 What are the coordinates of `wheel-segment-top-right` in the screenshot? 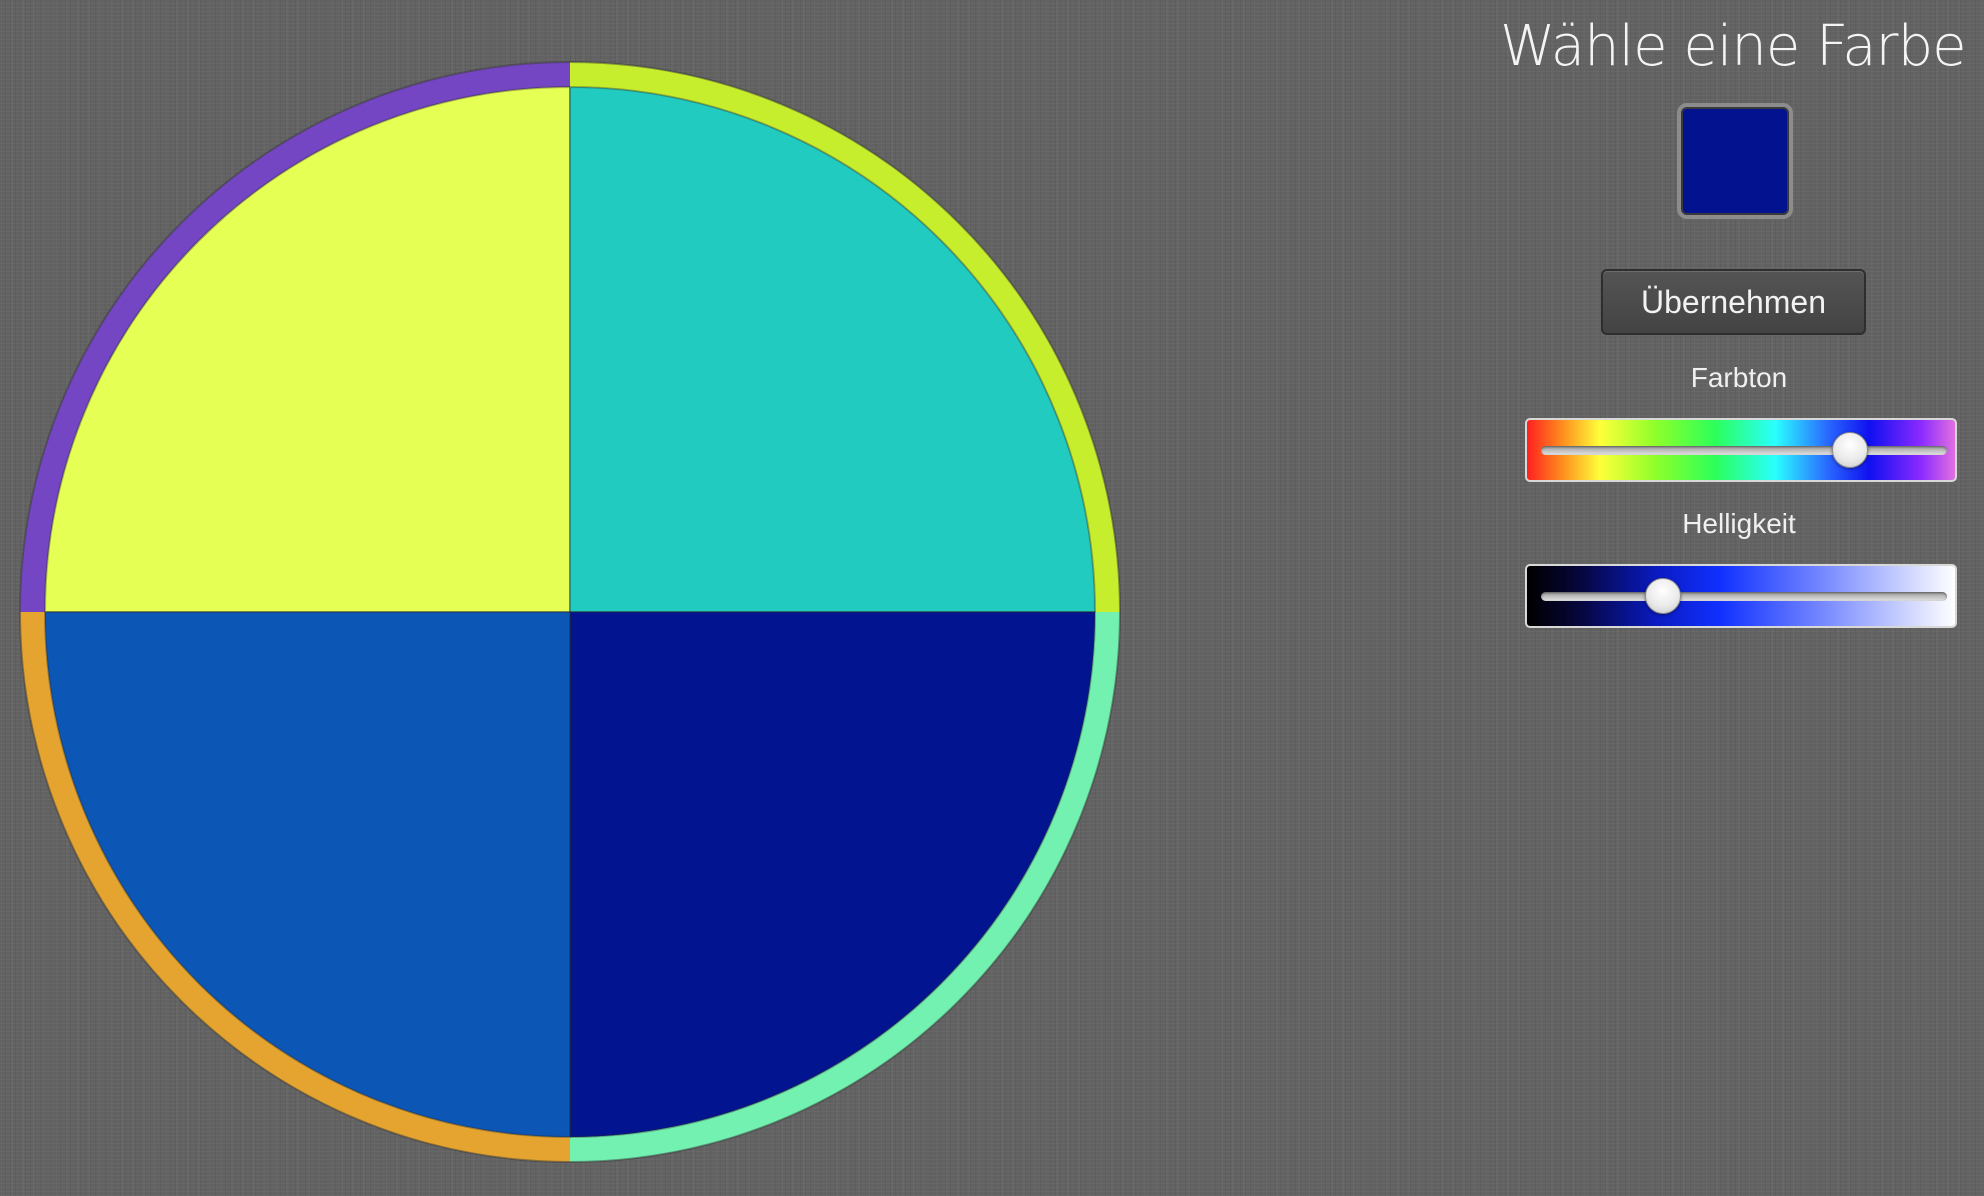 It's located at (833, 349).